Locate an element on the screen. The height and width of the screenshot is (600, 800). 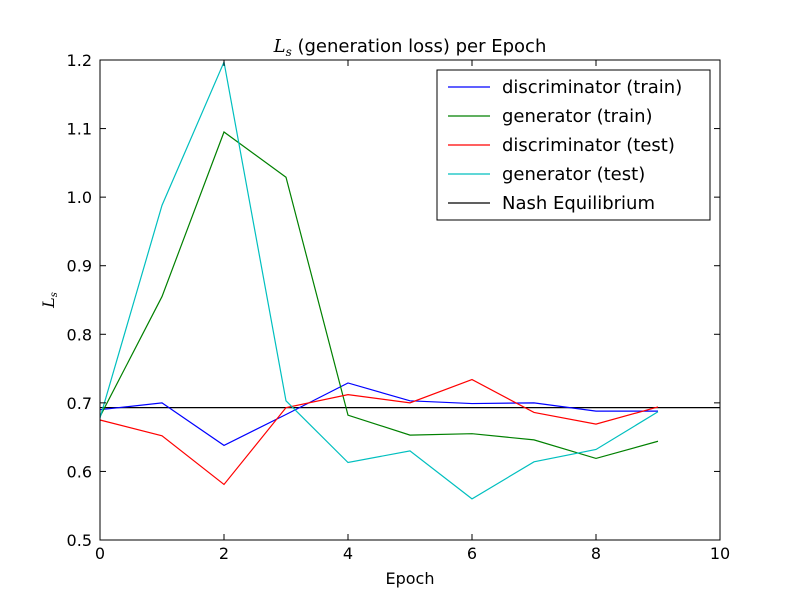
x-tick-label: 0 is located at coordinates (100, 553).